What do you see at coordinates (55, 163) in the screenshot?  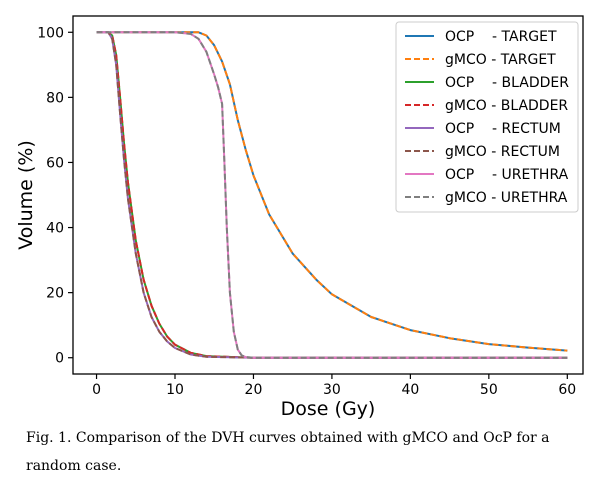 I see `y-tick-label: 60` at bounding box center [55, 163].